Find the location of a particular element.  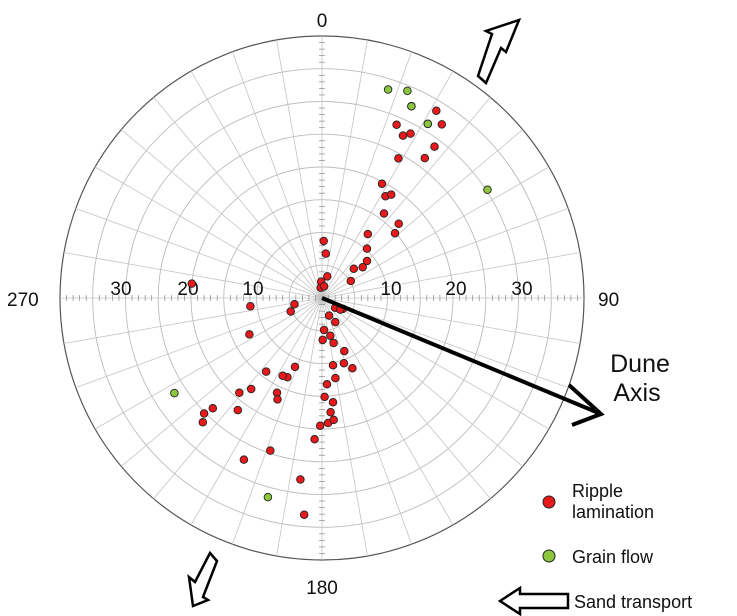

legend-label-ripple-line2: lamination is located at coordinates (613, 512).